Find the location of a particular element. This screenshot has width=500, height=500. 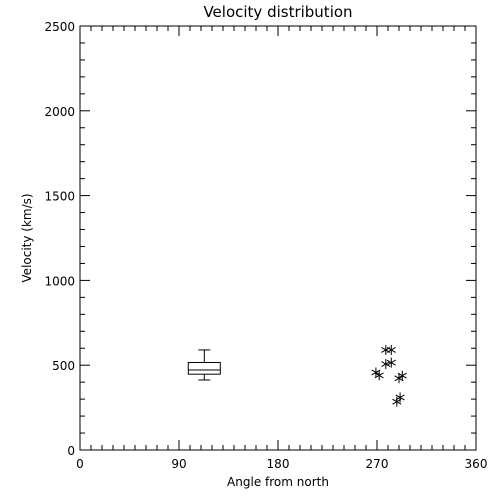

y-tick-label: 0 is located at coordinates (71, 451).